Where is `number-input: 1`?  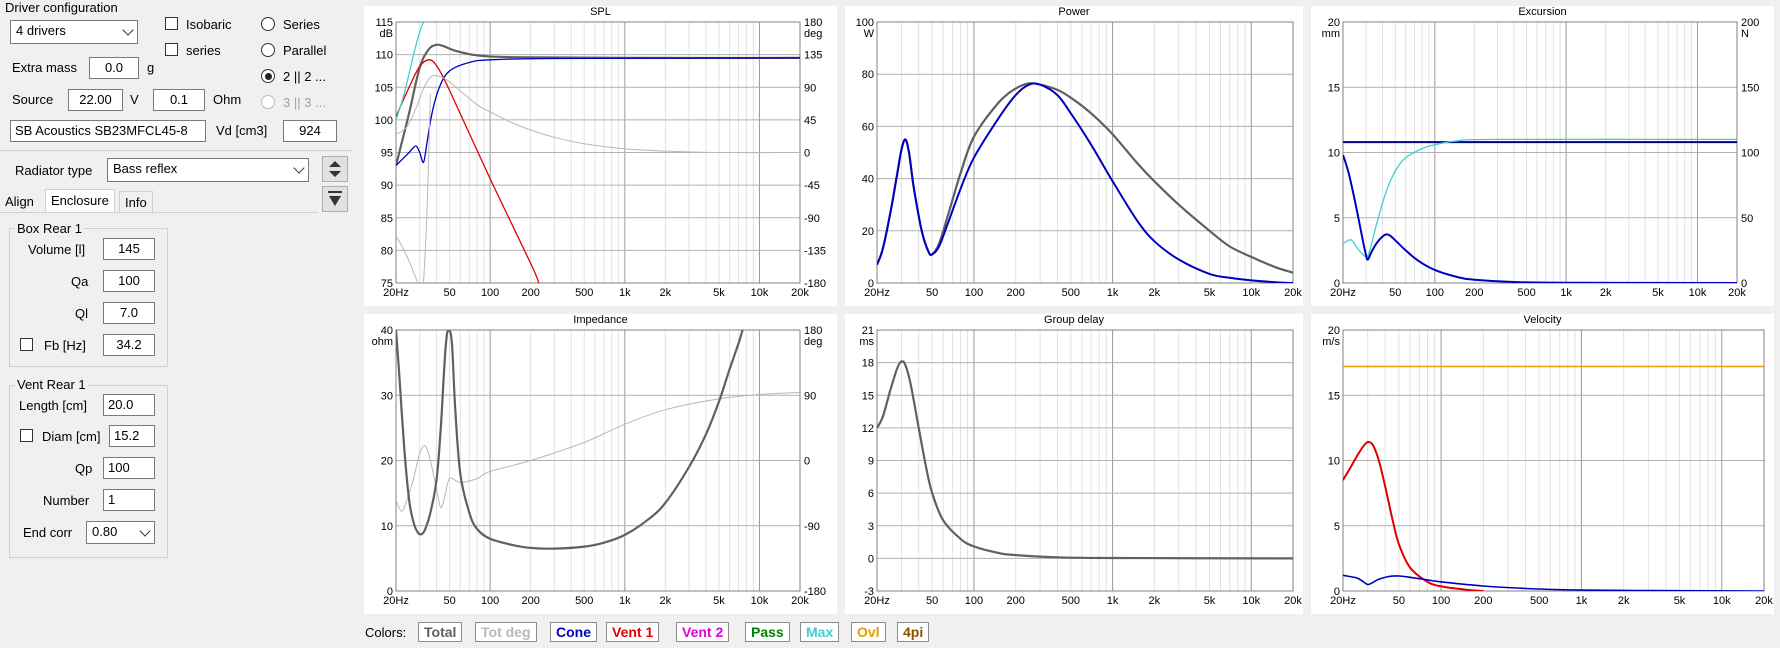
number-input: 1 is located at coordinates (129, 500).